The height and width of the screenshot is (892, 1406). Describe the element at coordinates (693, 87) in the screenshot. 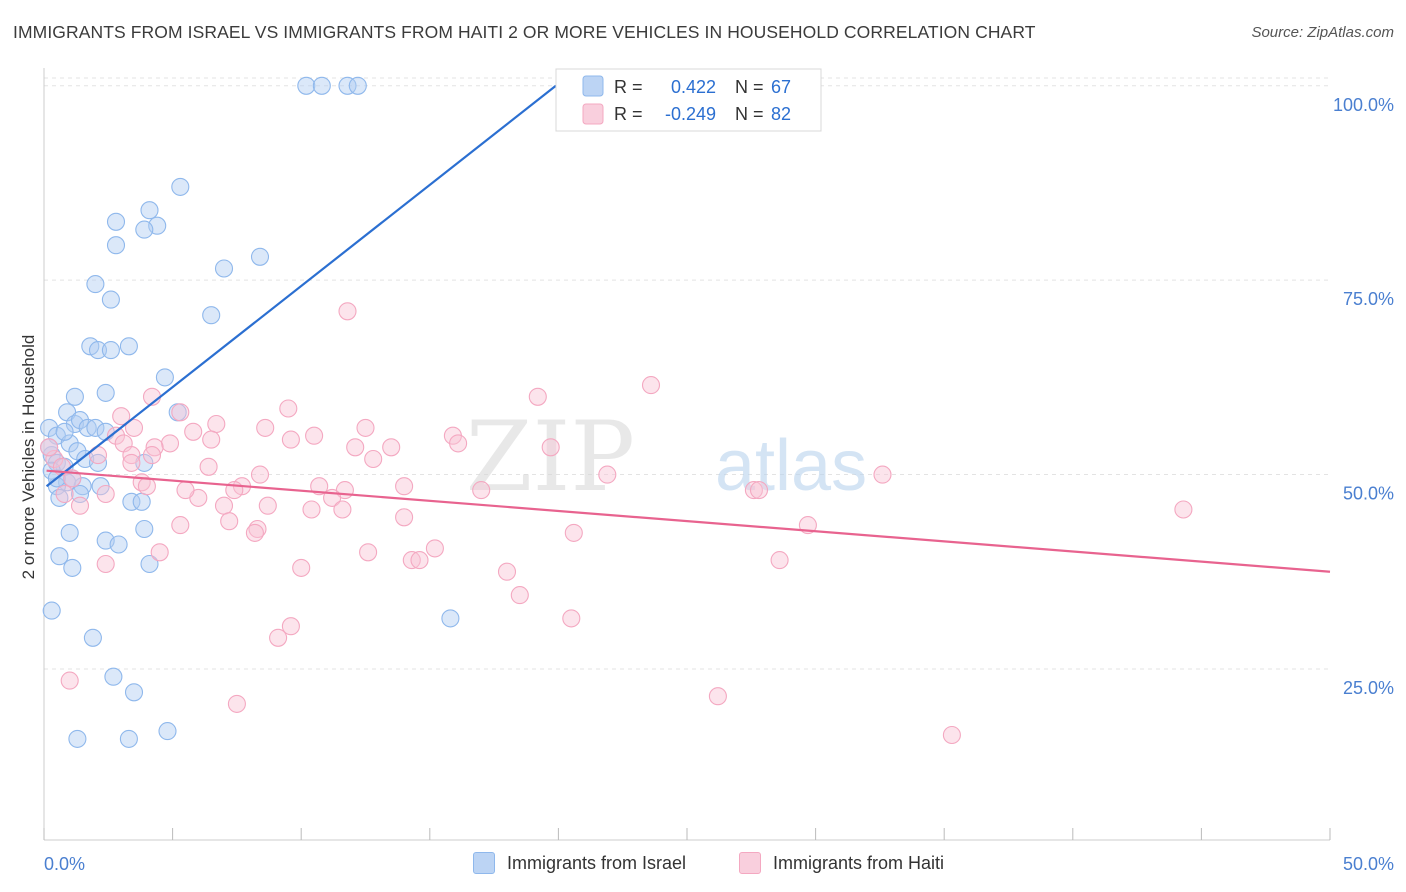

I see `israel-r-value: 0.422` at that location.